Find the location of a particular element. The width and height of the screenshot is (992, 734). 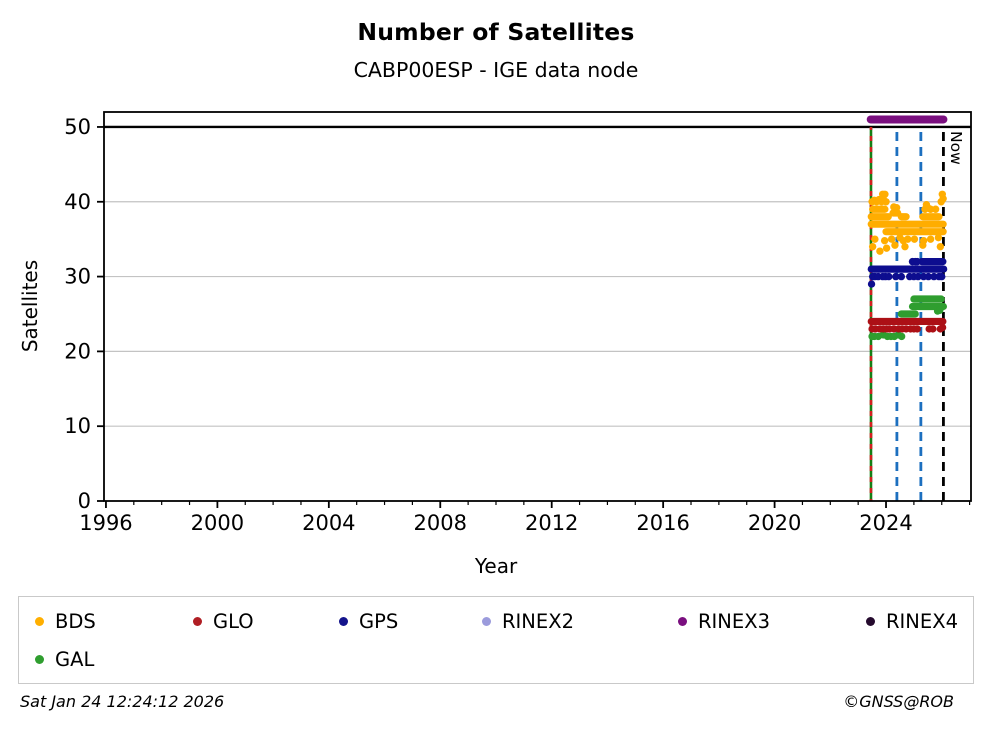

legend-dot-gal-icon is located at coordinates (39, 659).